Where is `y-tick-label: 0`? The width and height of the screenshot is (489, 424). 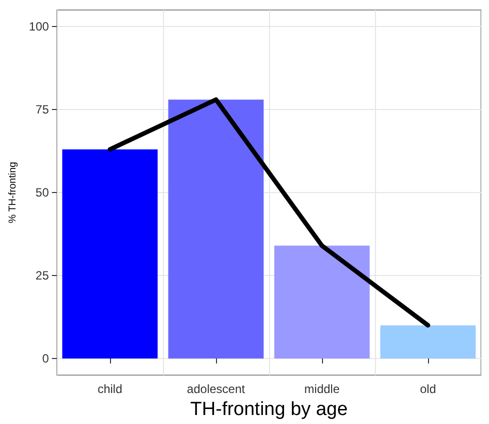
y-tick-label: 0 is located at coordinates (46, 359).